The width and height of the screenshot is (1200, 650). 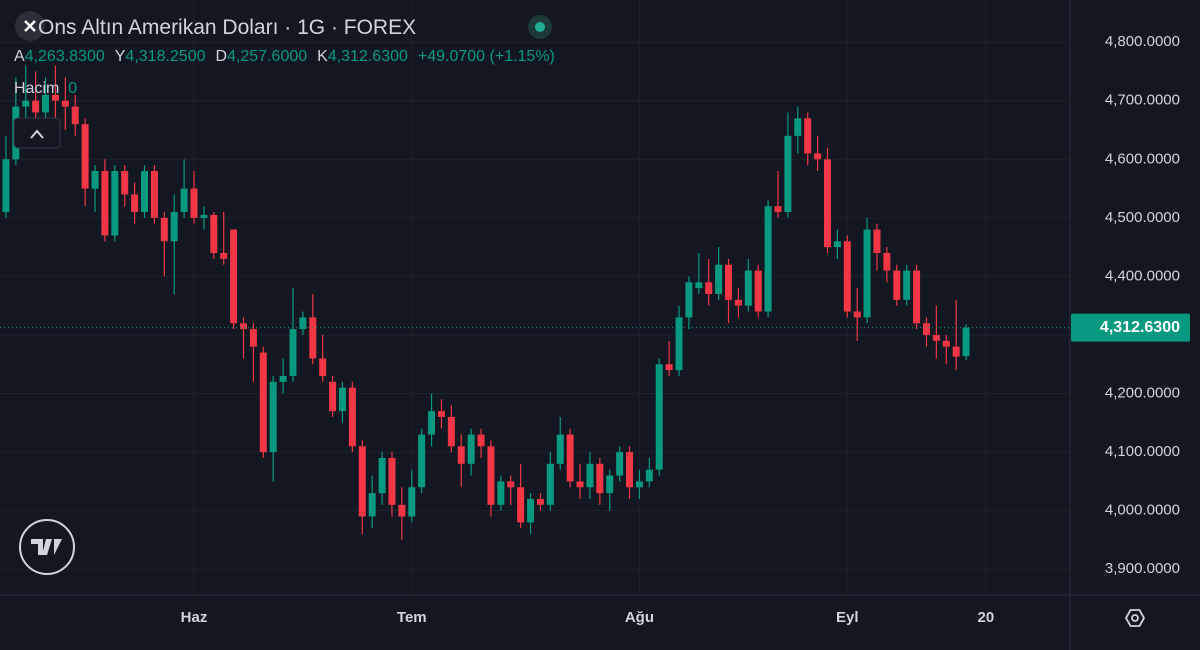 What do you see at coordinates (1142, 510) in the screenshot?
I see `y-tick-label: 4,000.0000` at bounding box center [1142, 510].